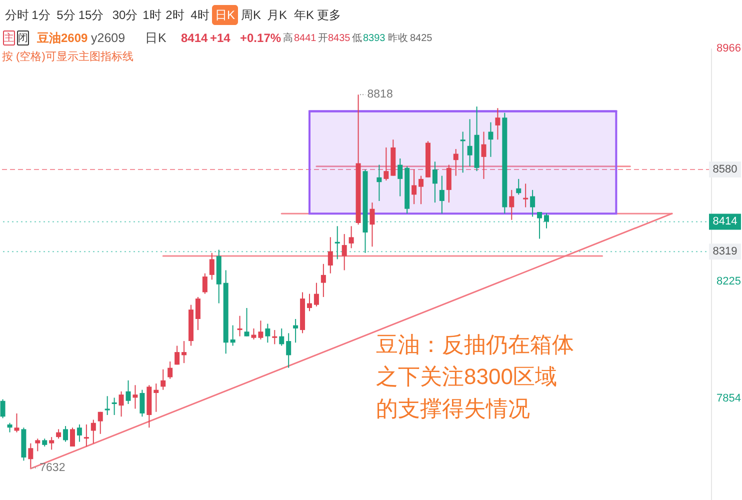 The width and height of the screenshot is (742, 500). Describe the element at coordinates (728, 282) in the screenshot. I see `y-tick-label: 8225` at that location.